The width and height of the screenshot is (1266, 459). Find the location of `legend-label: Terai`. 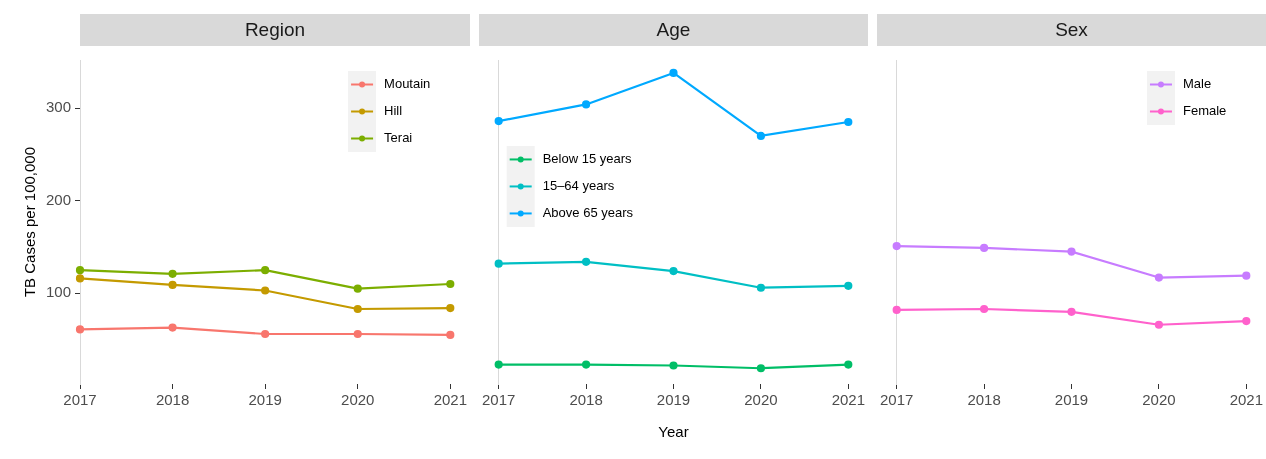

legend-label: Terai is located at coordinates (398, 138).